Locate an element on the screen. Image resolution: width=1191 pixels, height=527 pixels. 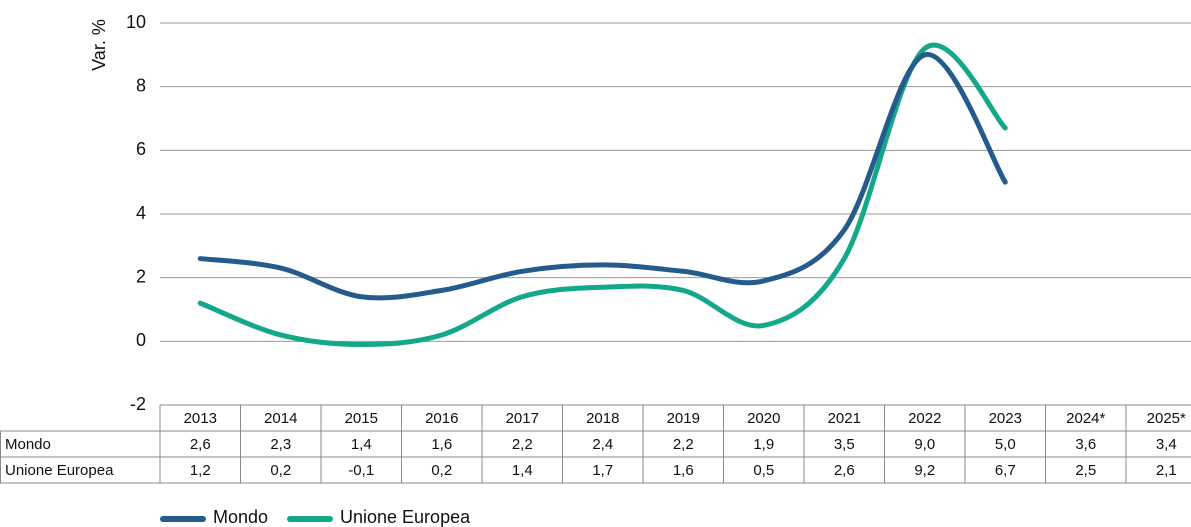
x-tick-label: 2013 is located at coordinates (200, 418).